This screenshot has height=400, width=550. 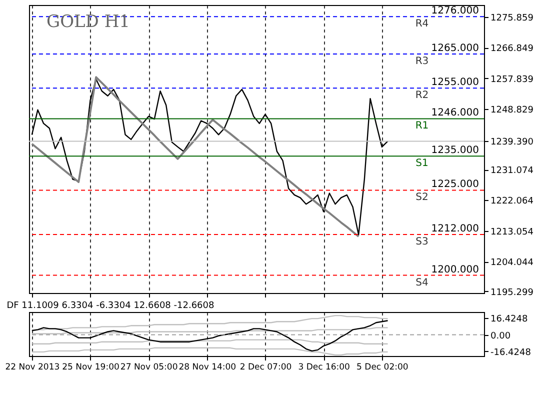 I want to click on x-tick-label: 2 Dec 07:00, so click(x=266, y=367).